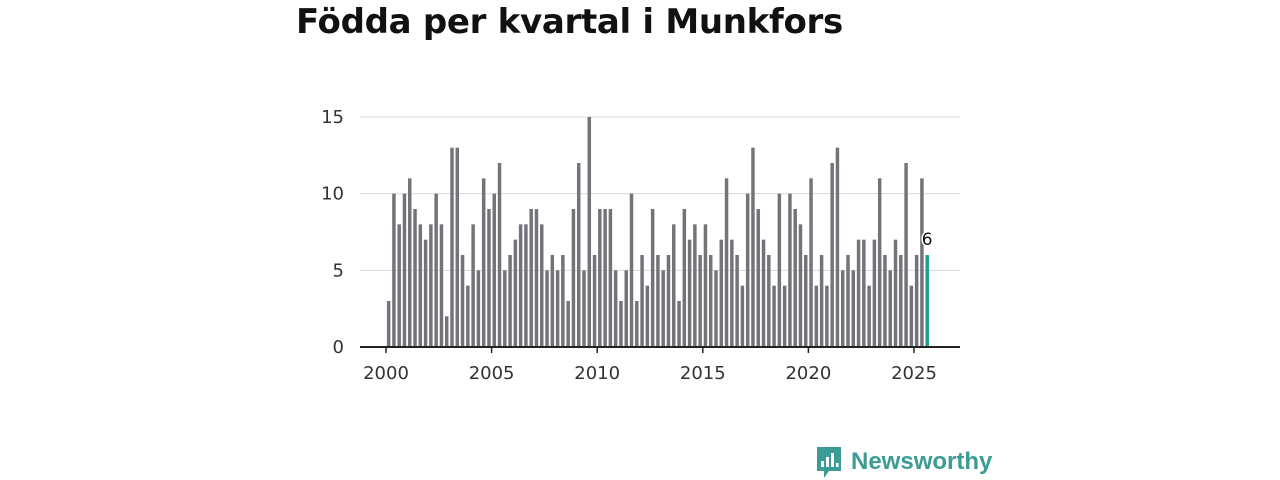 This screenshot has width=1280, height=480. What do you see at coordinates (492, 373) in the screenshot?
I see `x-tick-label: 2005` at bounding box center [492, 373].